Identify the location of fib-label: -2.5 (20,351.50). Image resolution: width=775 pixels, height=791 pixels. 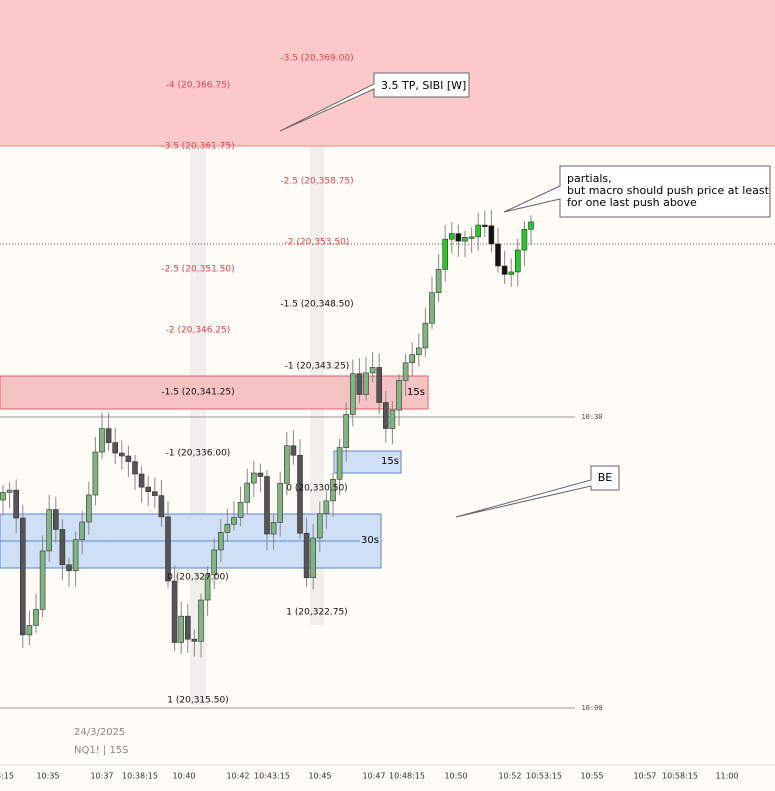
(197, 270).